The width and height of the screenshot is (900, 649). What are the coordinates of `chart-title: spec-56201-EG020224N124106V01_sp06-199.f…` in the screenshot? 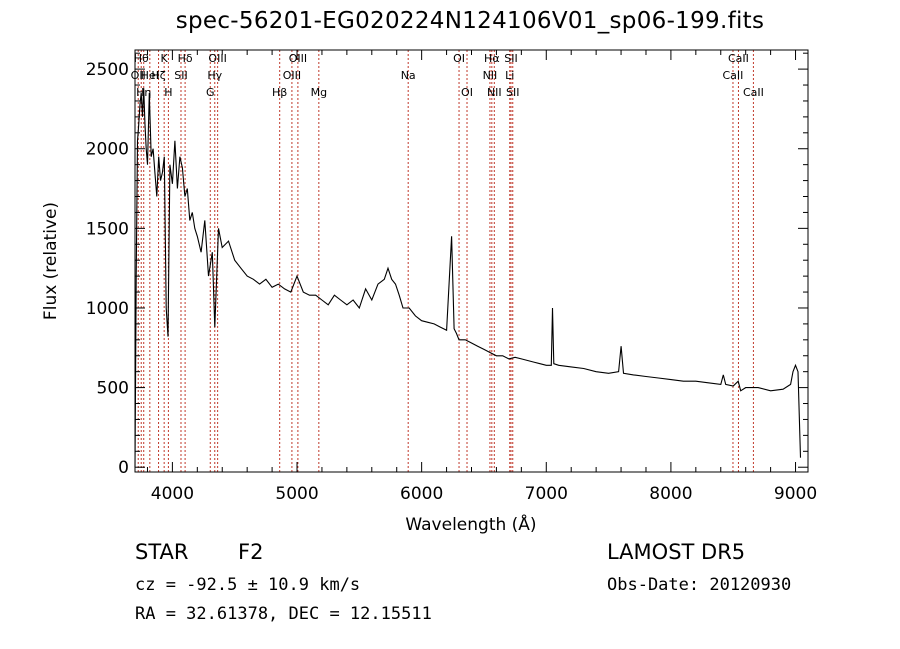 It's located at (470, 21).